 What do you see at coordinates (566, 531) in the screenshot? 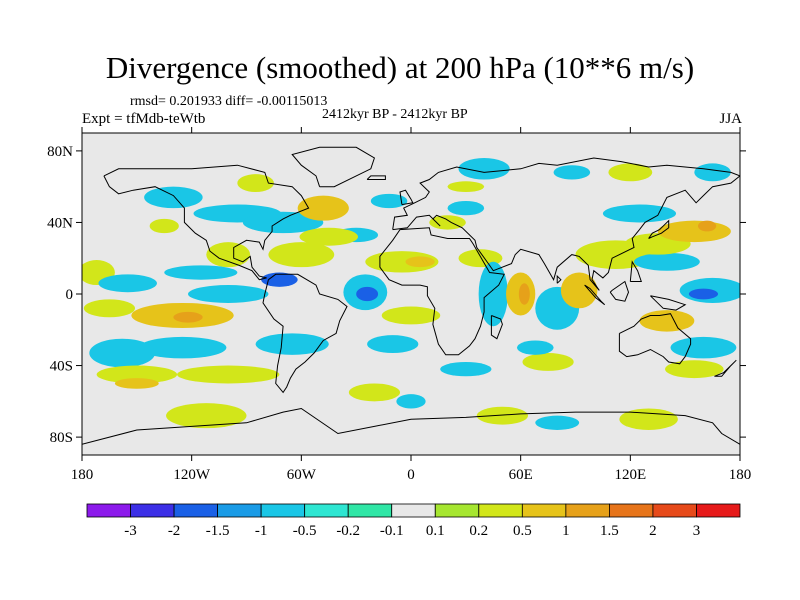
I see `colorbar-label: 1` at bounding box center [566, 531].